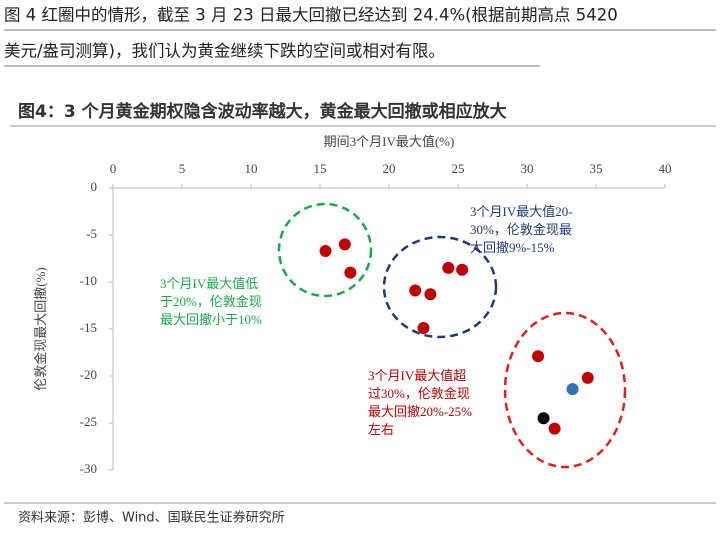 Image resolution: width=720 pixels, height=540 pixels. What do you see at coordinates (521, 211) in the screenshot?
I see `annotation: 3个月IV最大值20-` at bounding box center [521, 211].